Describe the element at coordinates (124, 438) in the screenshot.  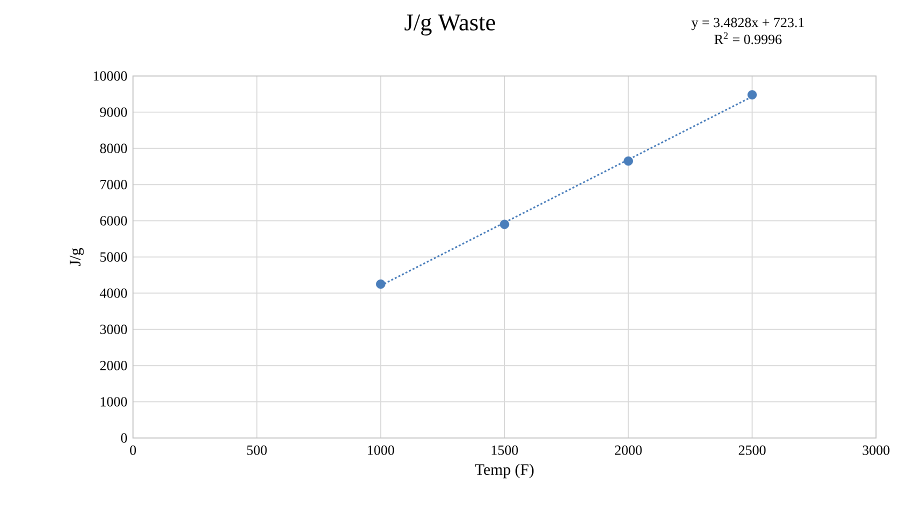
I see `y-tick-label: 0` at that location.